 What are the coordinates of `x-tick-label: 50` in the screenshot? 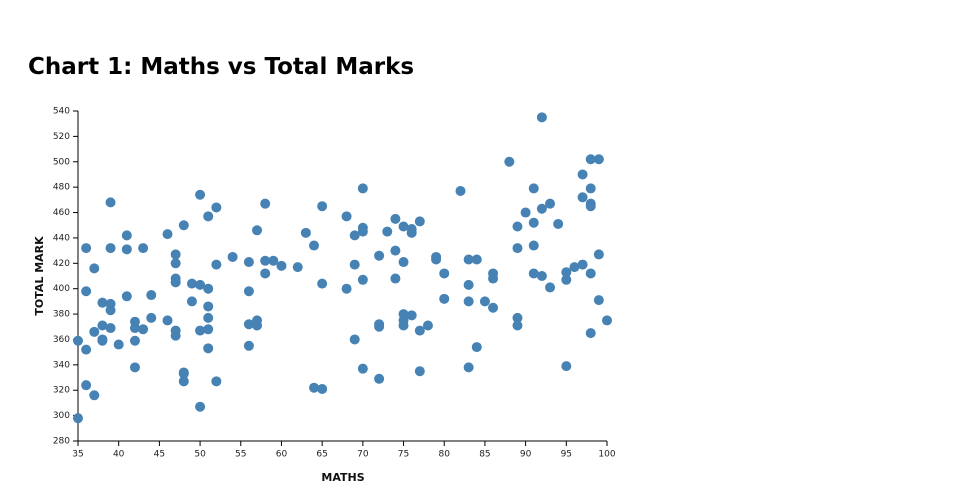 It's located at (200, 455).